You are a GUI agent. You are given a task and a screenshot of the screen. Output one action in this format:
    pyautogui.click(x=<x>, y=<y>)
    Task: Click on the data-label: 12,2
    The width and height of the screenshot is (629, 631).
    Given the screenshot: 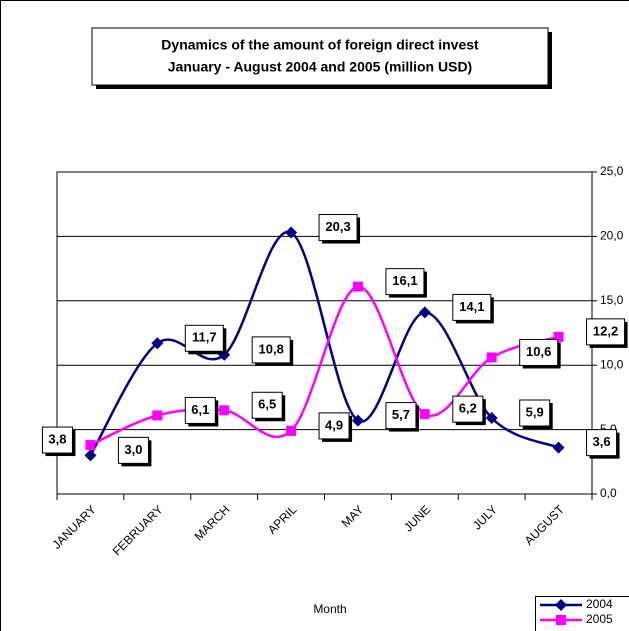 What is the action you would take?
    pyautogui.click(x=605, y=330)
    